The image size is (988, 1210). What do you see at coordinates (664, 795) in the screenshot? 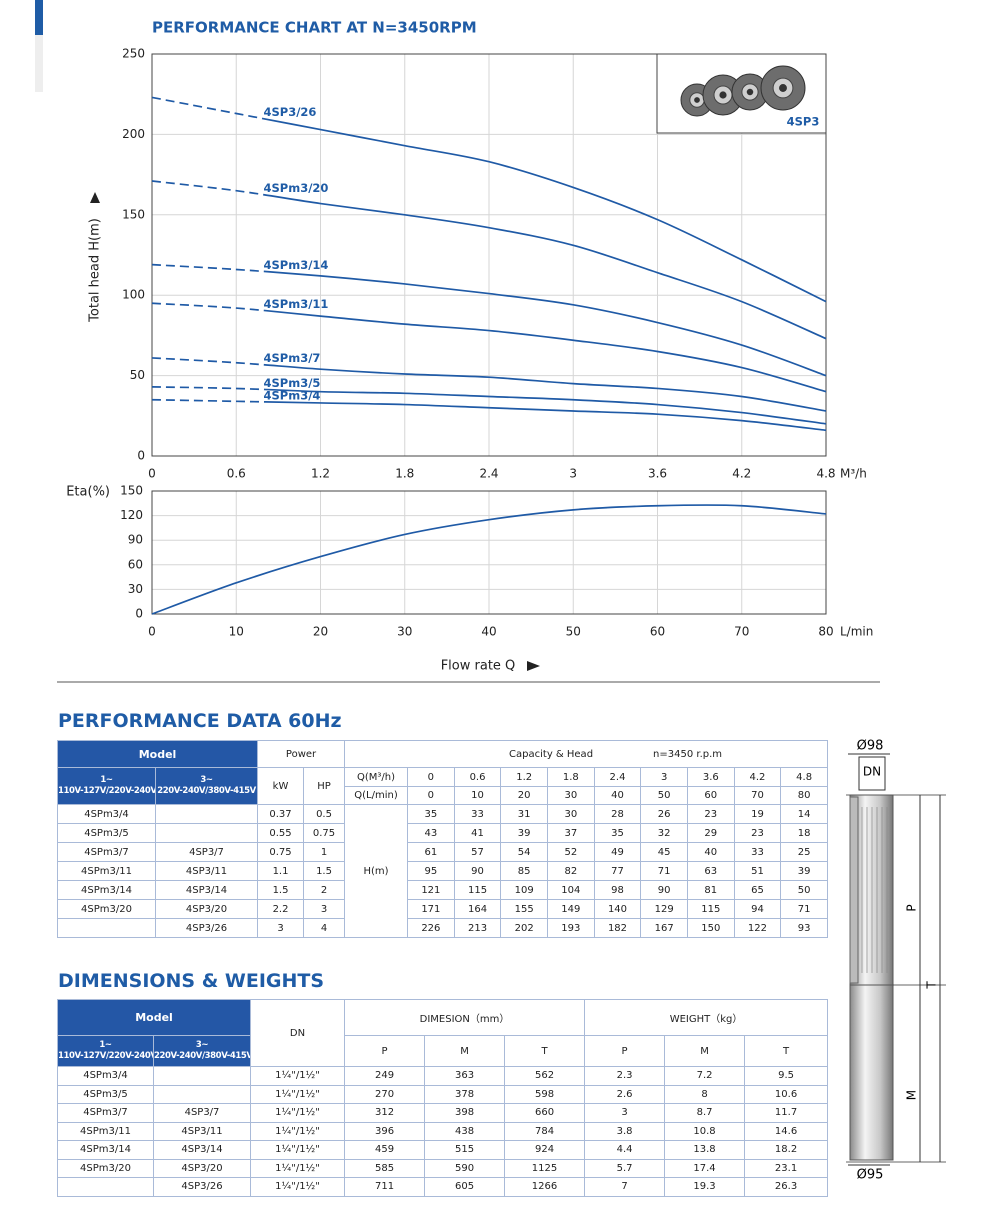
I see `header-cell: 50` at bounding box center [664, 795].